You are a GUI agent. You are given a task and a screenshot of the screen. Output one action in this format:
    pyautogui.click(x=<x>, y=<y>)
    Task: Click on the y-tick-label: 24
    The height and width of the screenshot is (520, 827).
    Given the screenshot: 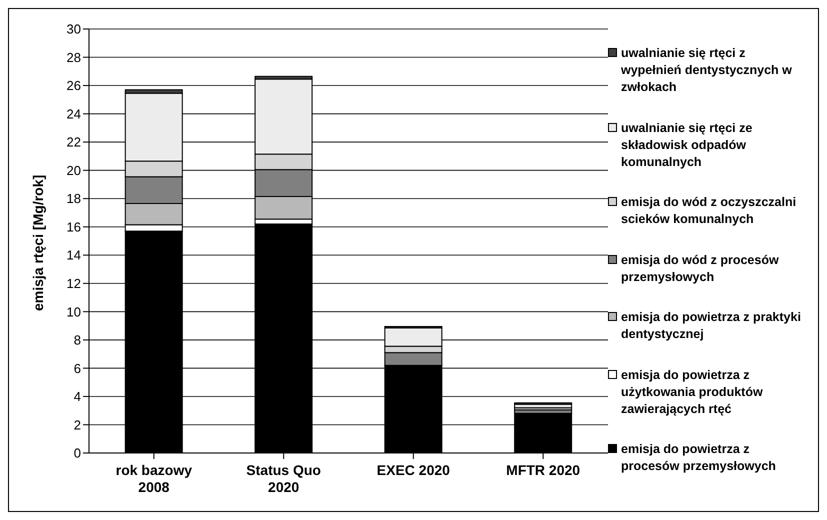 What is the action you would take?
    pyautogui.click(x=73, y=114)
    